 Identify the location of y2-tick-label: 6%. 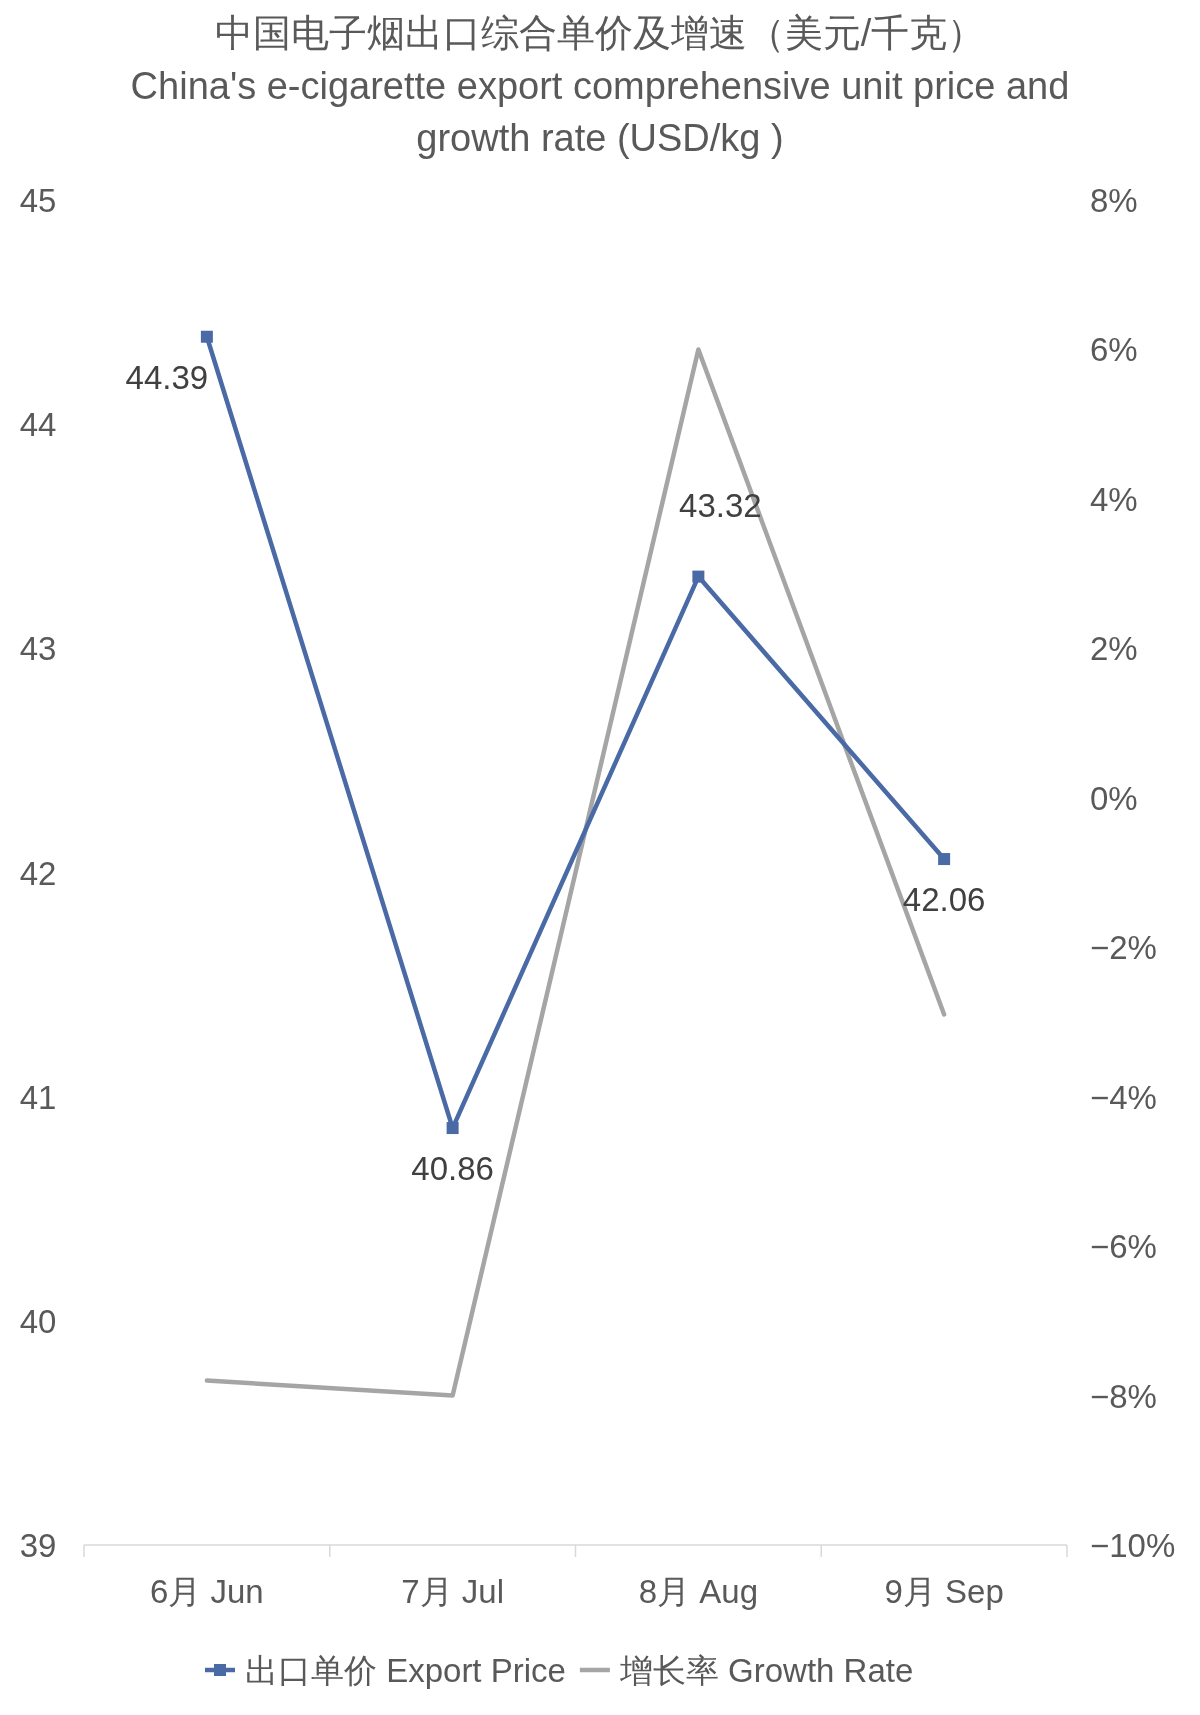
(1114, 350).